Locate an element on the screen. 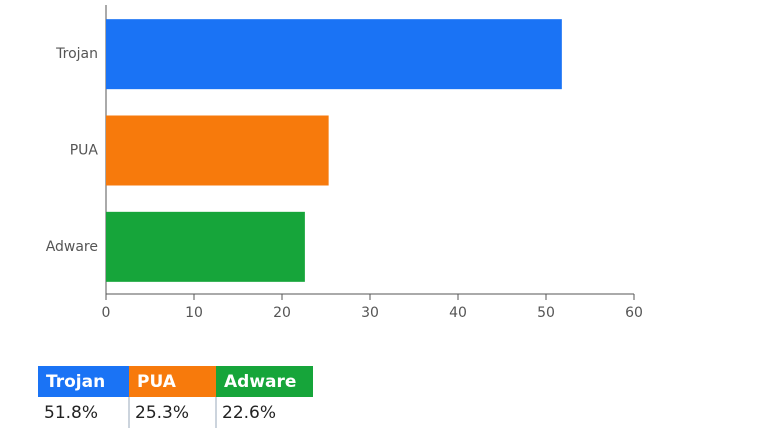 The image size is (780, 436). legend-label: Adware is located at coordinates (260, 382).